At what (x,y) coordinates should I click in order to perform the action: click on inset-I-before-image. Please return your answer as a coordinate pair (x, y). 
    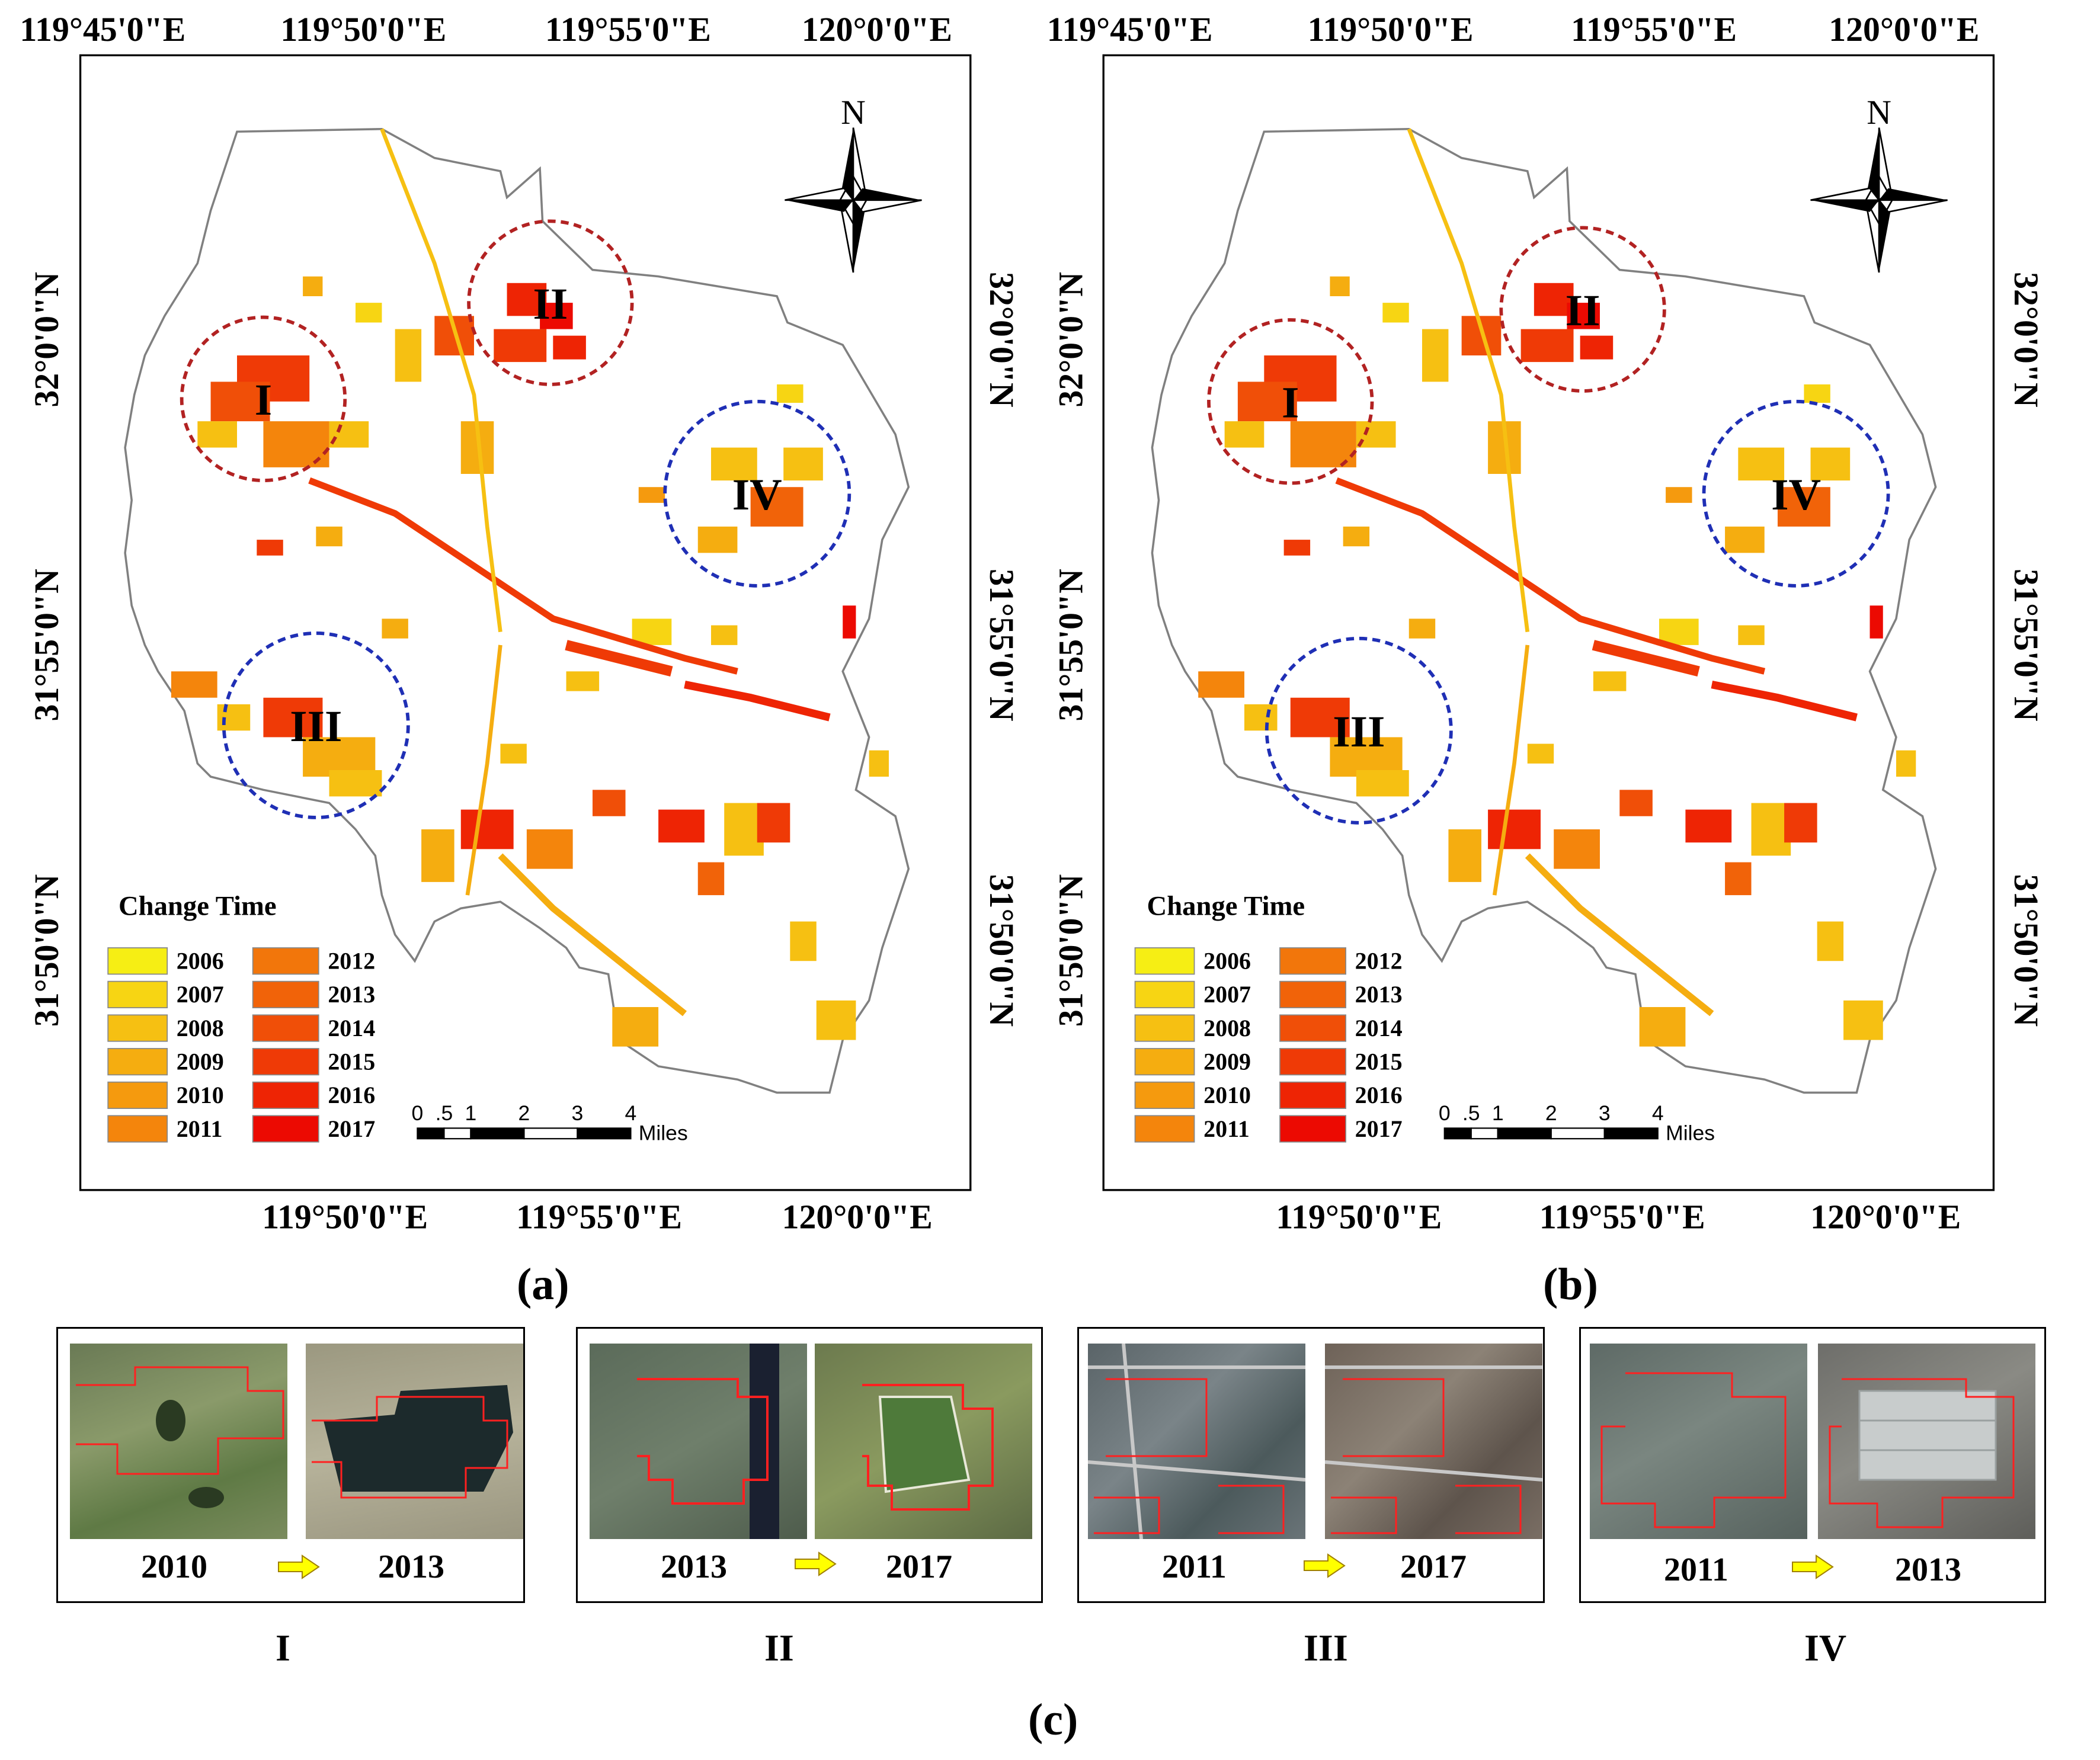
    Looking at the image, I should click on (178, 1441).